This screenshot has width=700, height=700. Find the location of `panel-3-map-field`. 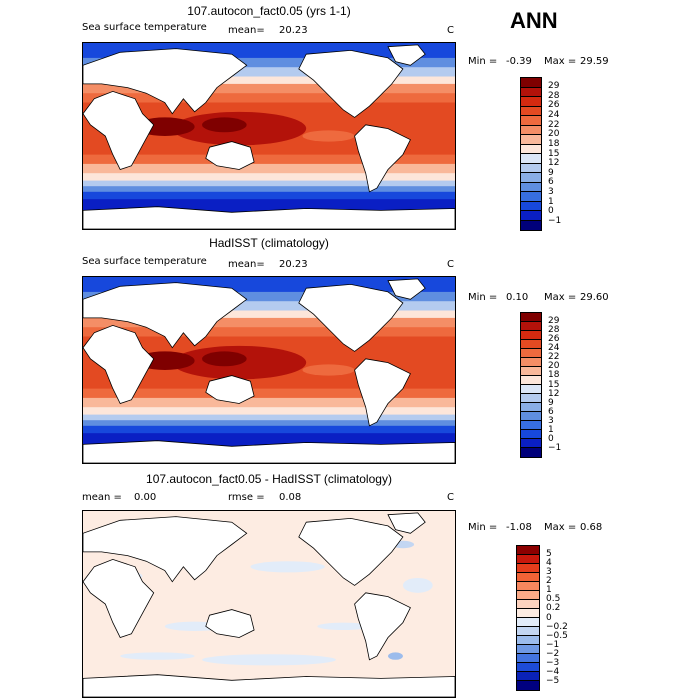

panel-3-map-field is located at coordinates (269, 604).